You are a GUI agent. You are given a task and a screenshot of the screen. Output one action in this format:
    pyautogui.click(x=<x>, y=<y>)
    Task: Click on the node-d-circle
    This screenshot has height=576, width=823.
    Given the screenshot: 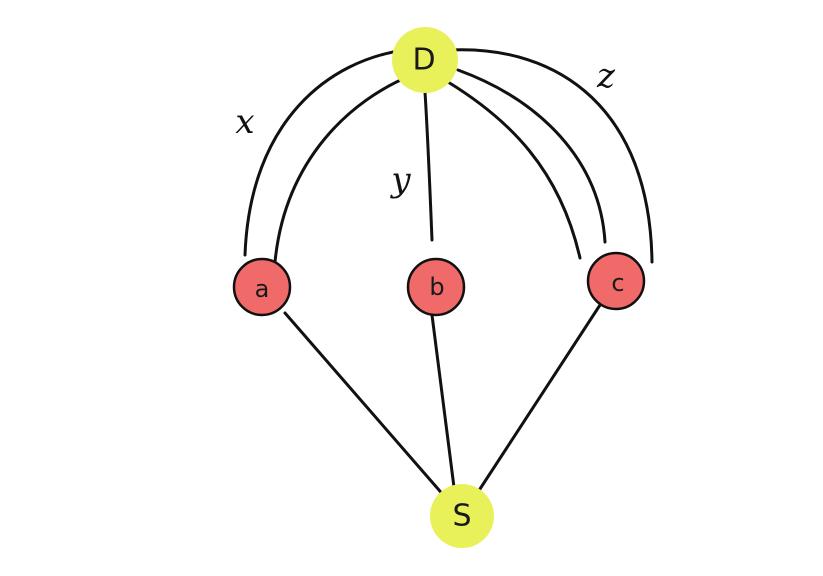 What is the action you would take?
    pyautogui.click(x=425, y=60)
    